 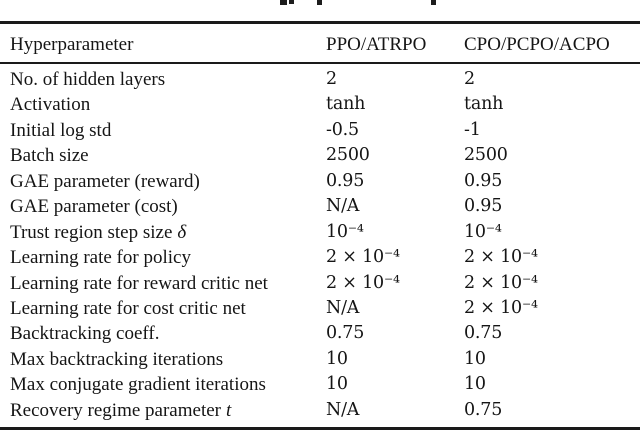 I want to click on table-header-row: Hyperparameter PPO/ATRPO CPO/PCPO/ACPO, so click(x=320, y=45).